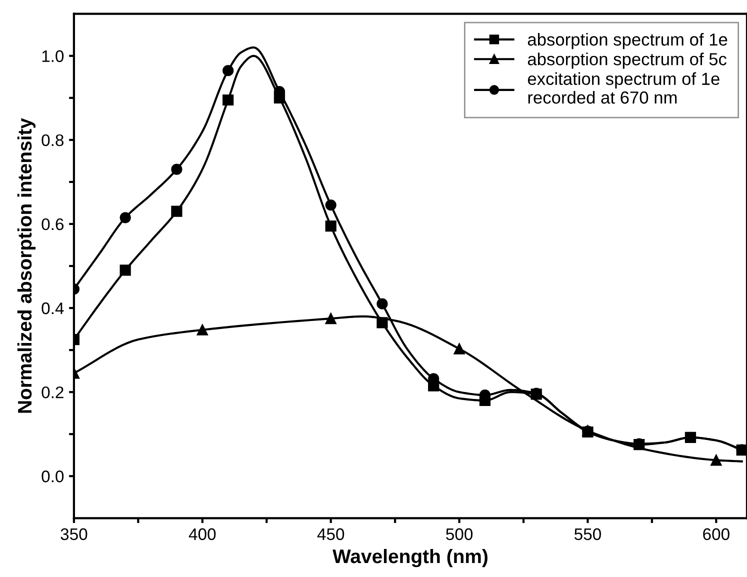  I want to click on x-tick-label: 600, so click(716, 534).